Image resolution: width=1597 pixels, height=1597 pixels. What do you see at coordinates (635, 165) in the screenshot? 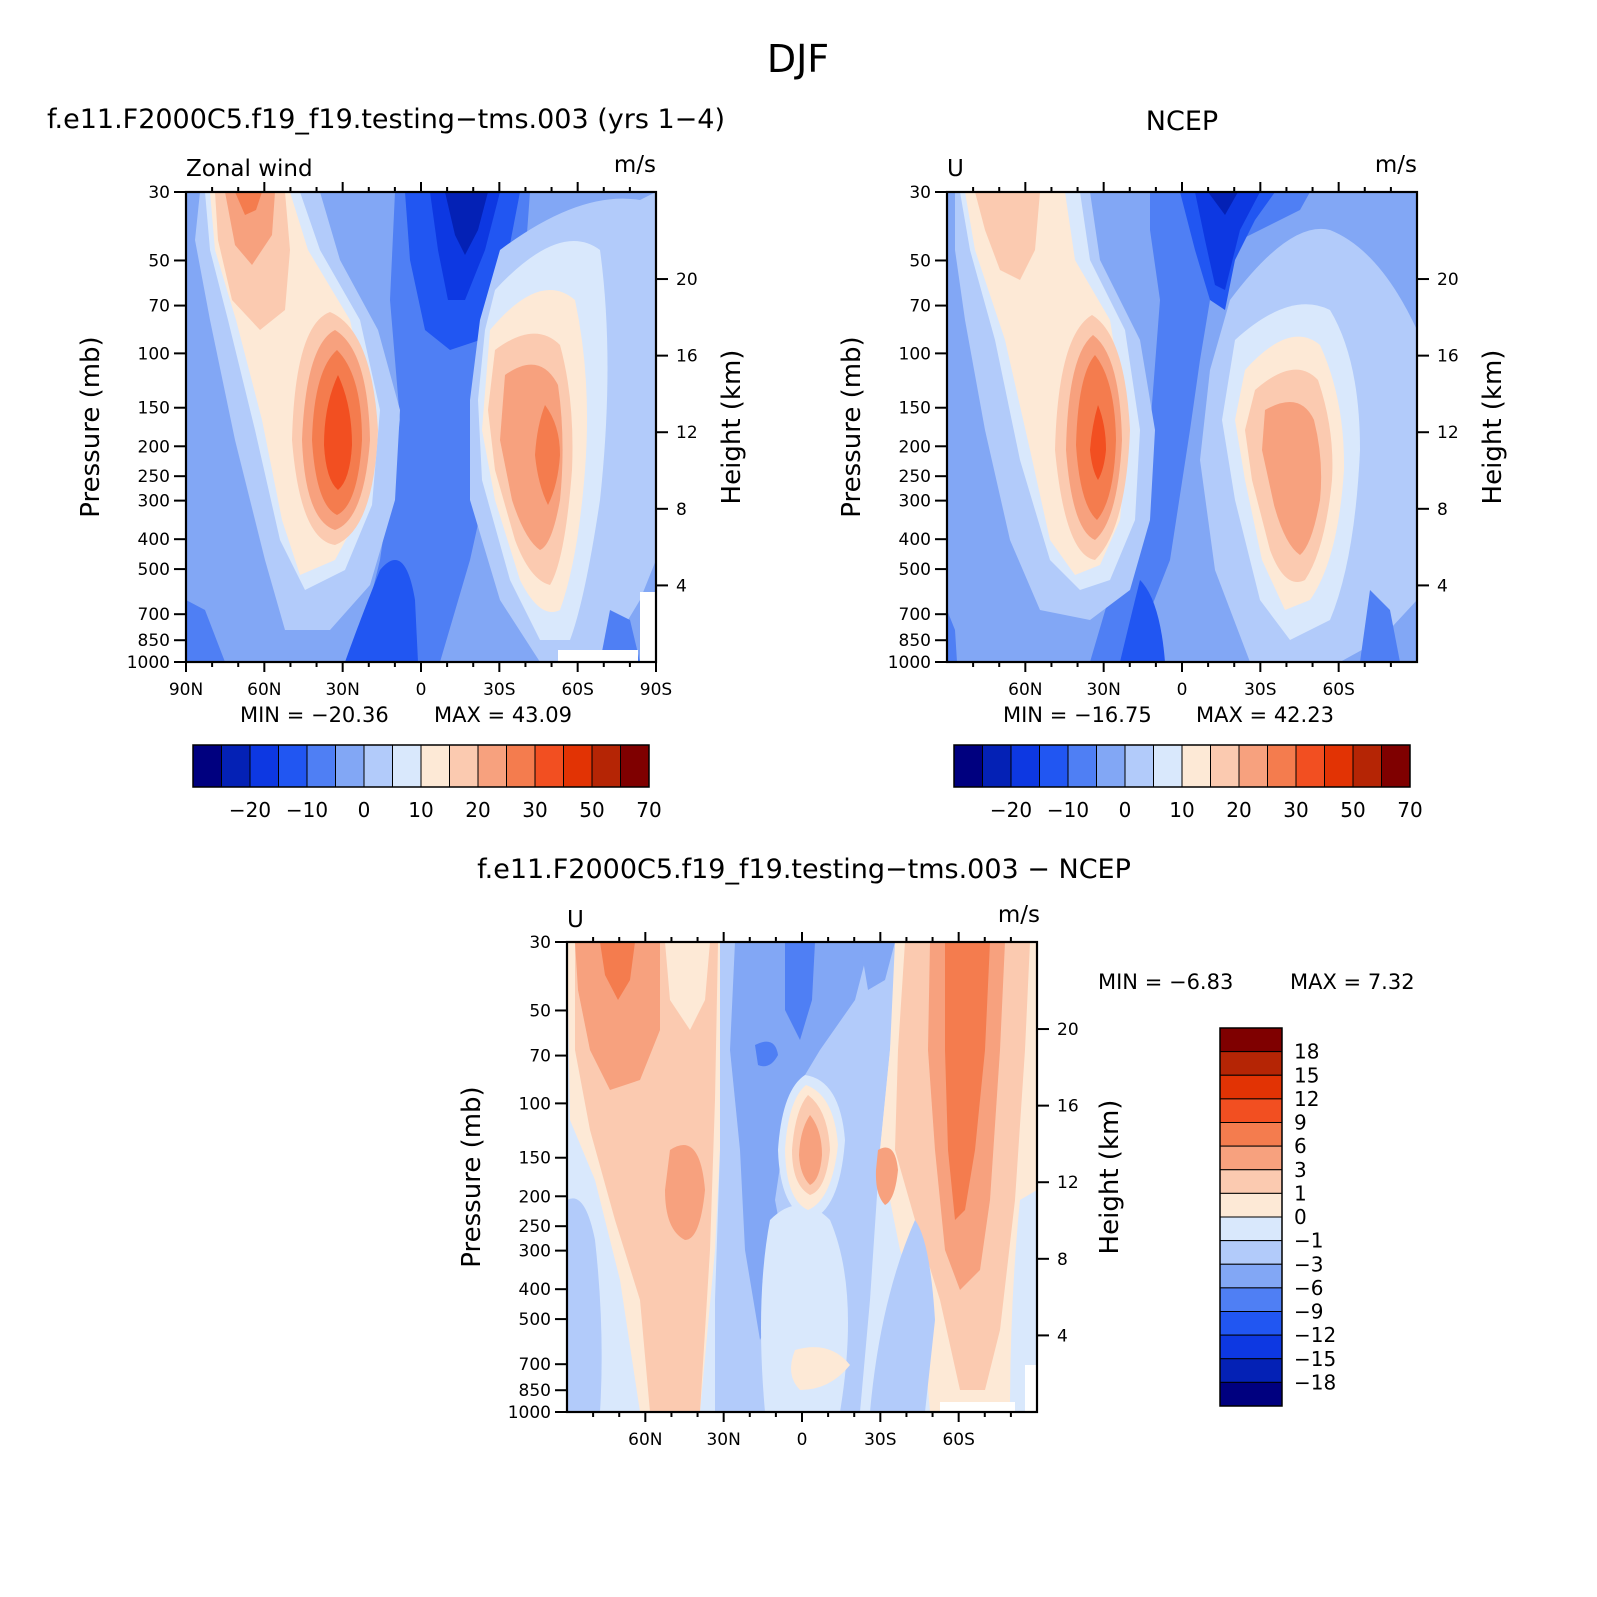
I see `panel-model-units: m/s` at bounding box center [635, 165].